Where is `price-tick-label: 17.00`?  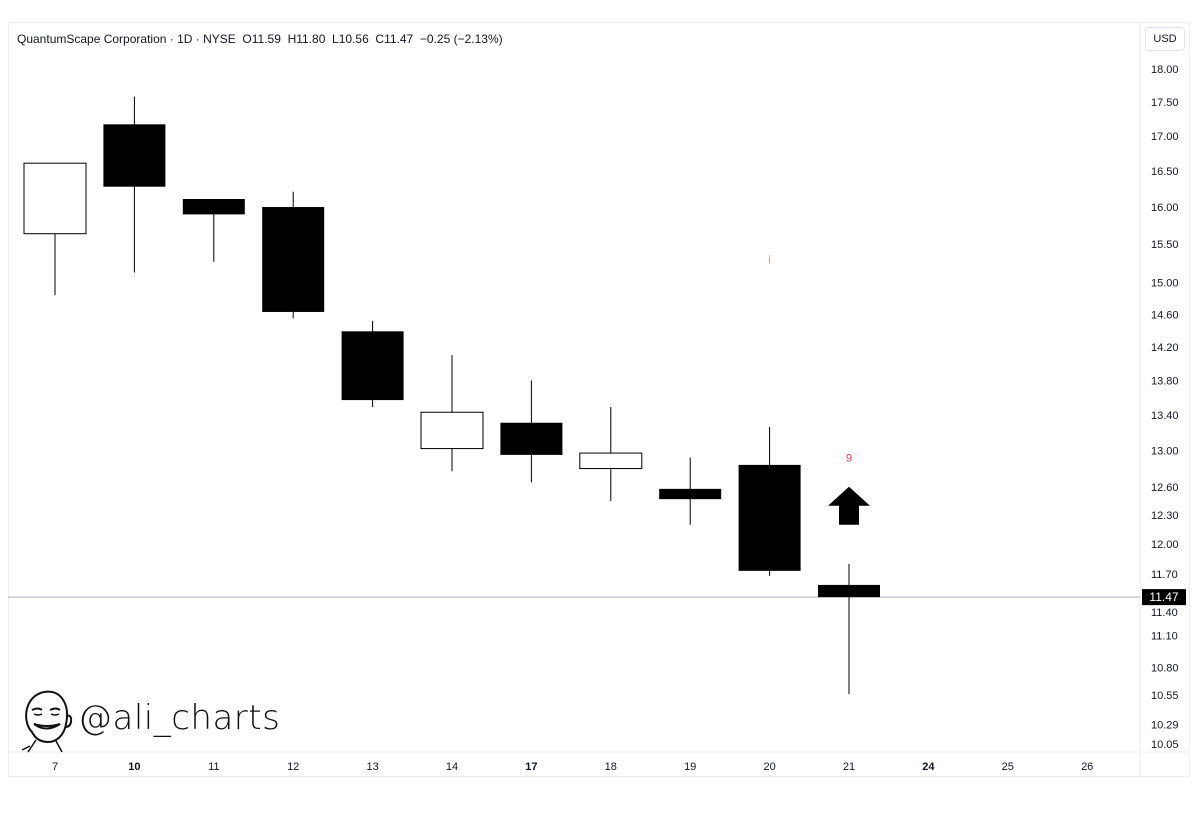 price-tick-label: 17.00 is located at coordinates (1165, 137).